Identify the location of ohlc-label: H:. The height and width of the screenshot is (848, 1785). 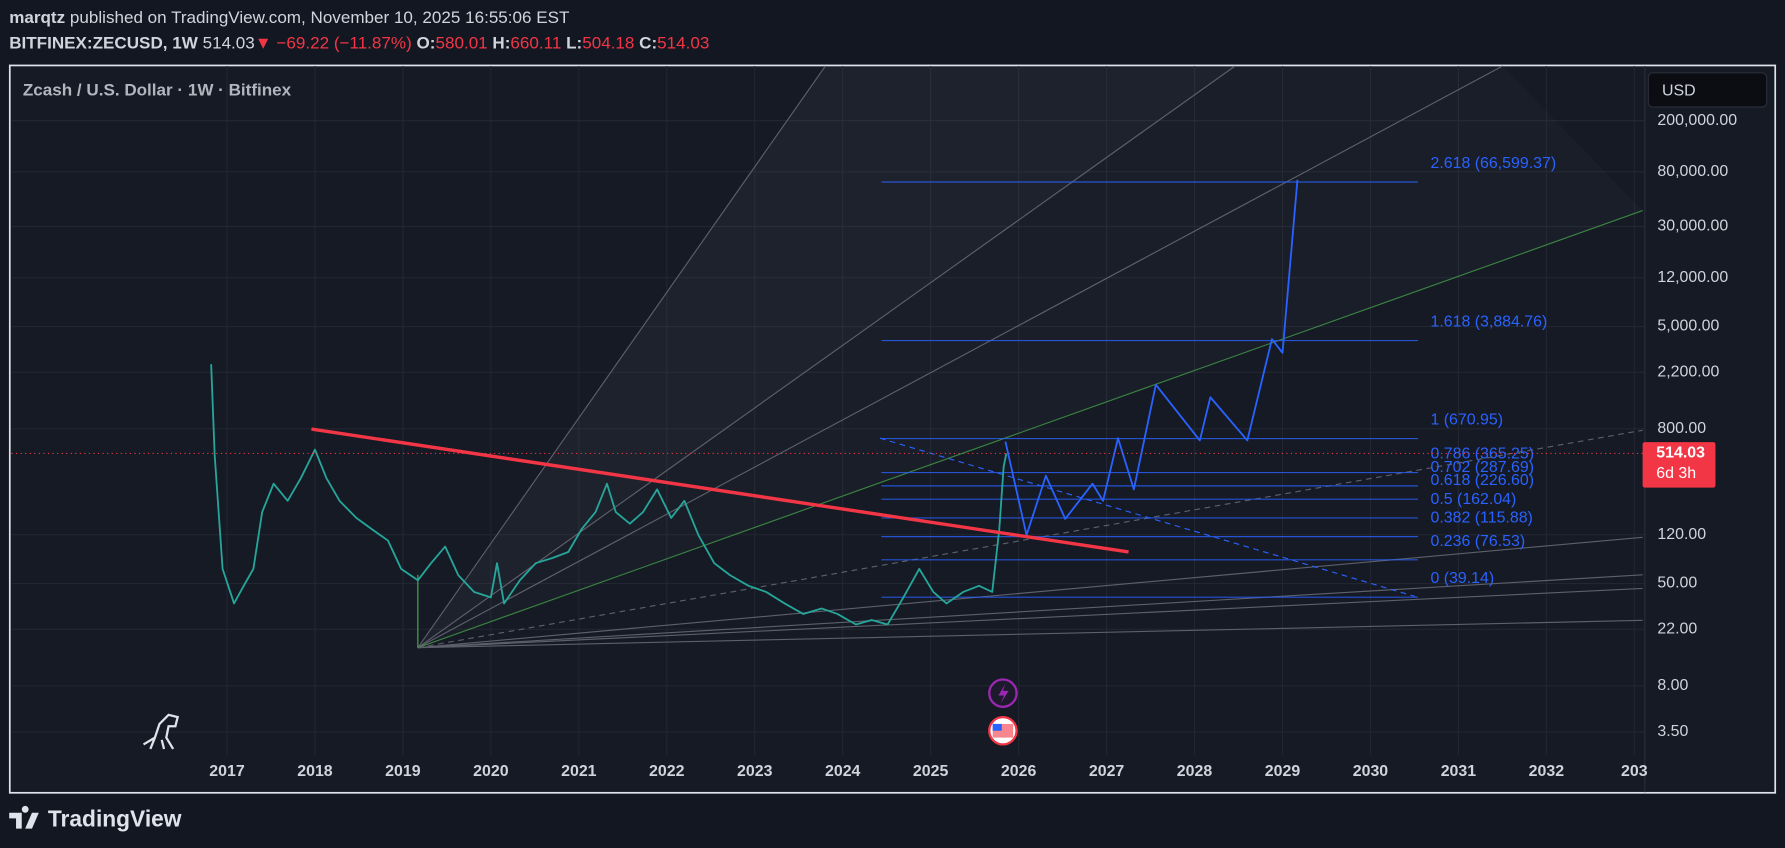
(501, 42).